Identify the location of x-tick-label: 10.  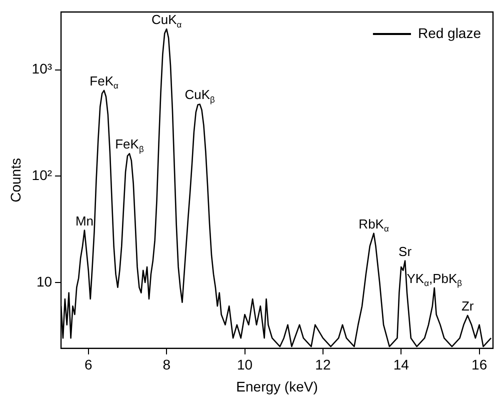
(244, 364).